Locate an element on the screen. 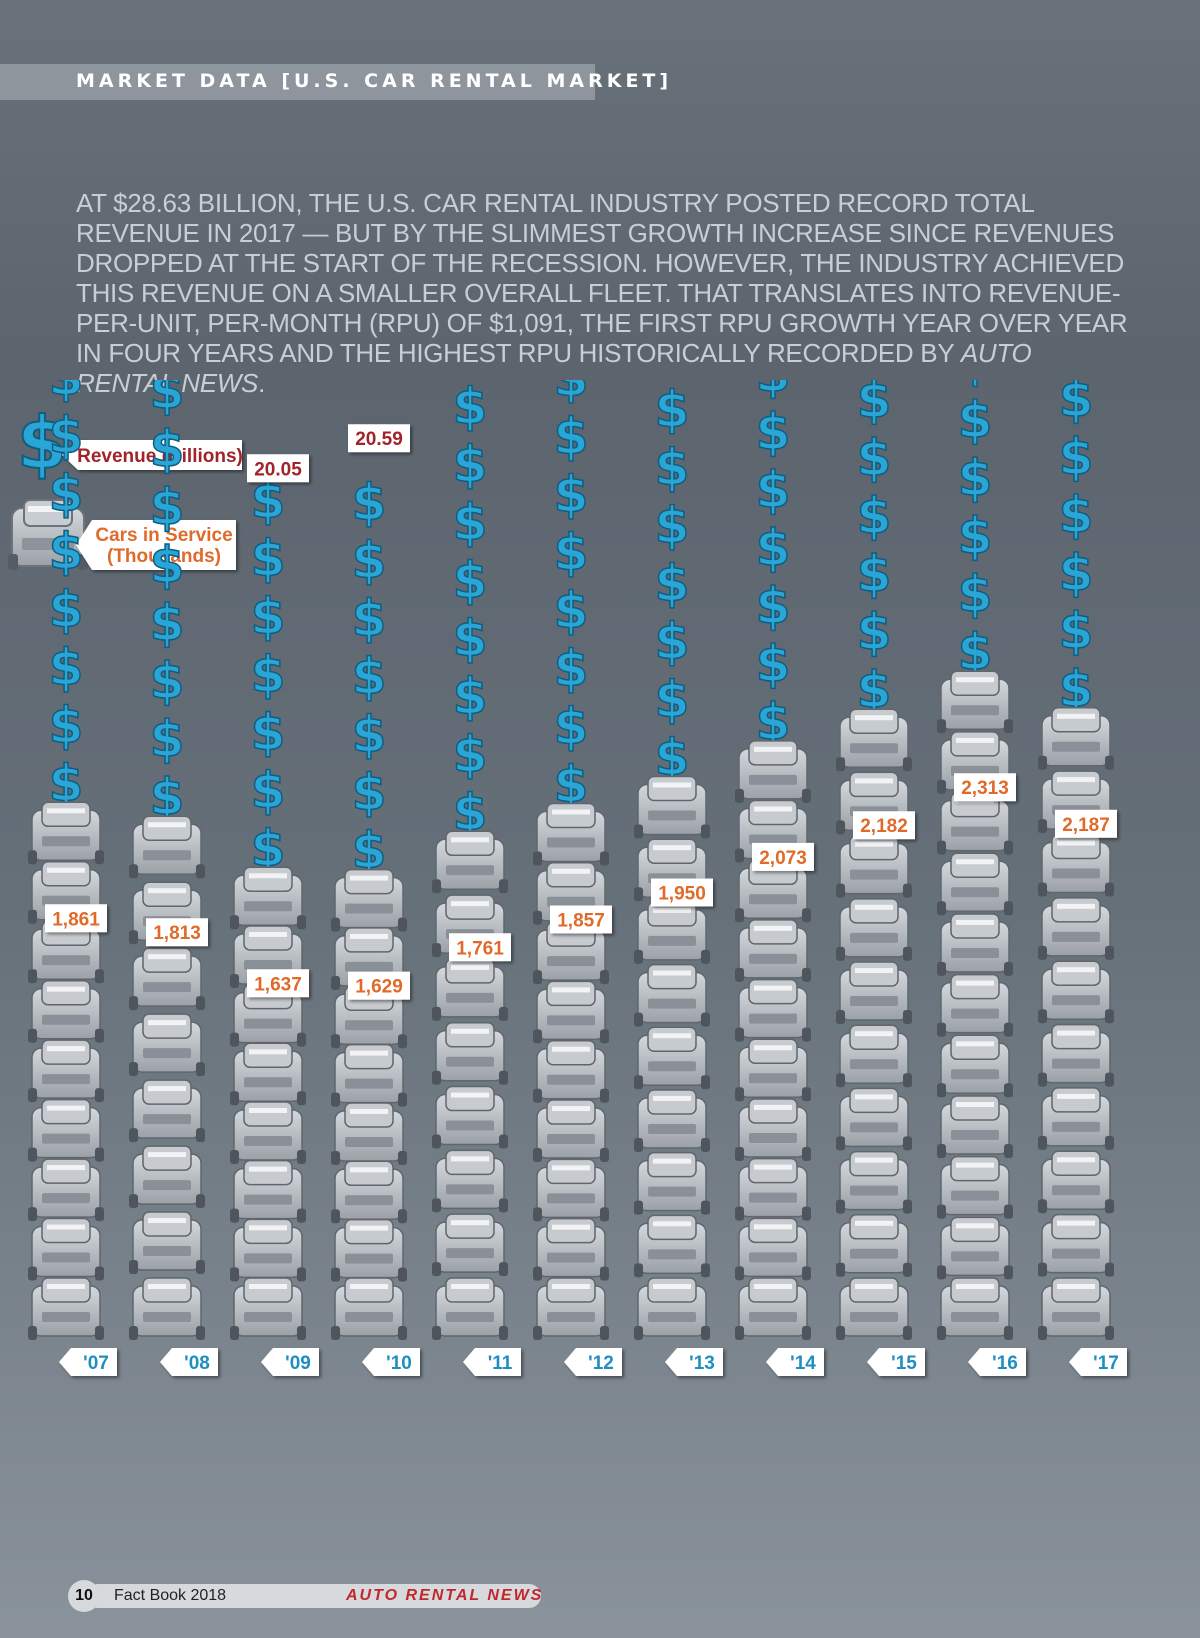  cars-value-label: 1,857 is located at coordinates (581, 920).